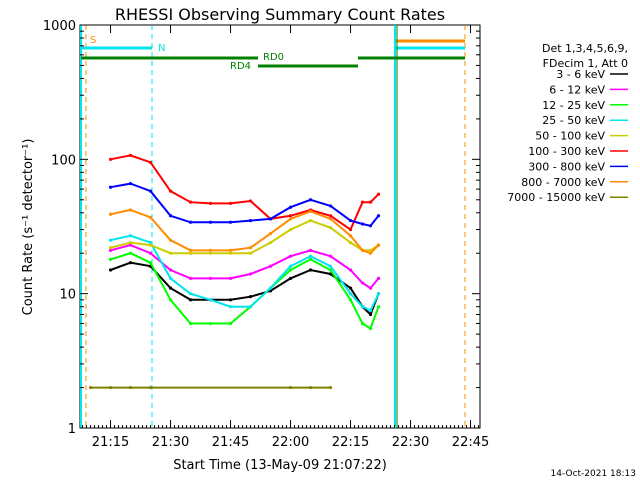  Describe the element at coordinates (573, 120) in the screenshot. I see `legend-entry: 25 - 50 keV` at that location.